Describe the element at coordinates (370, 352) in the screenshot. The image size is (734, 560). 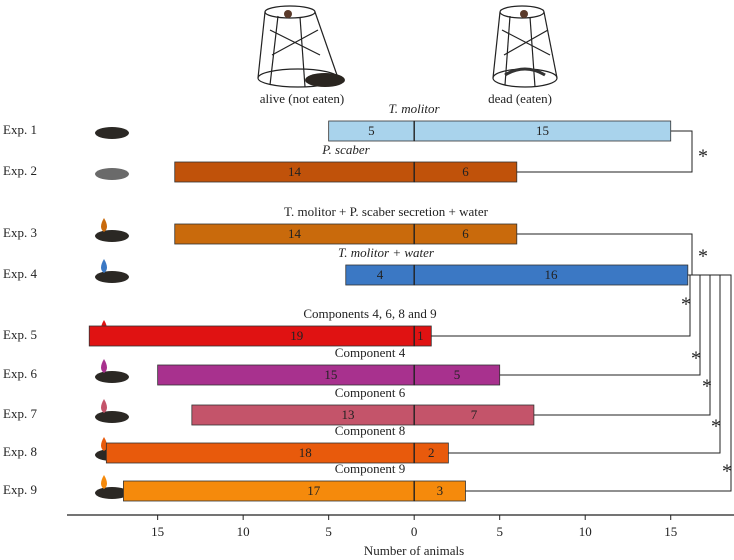
I see `bar-title: Component 4` at that location.